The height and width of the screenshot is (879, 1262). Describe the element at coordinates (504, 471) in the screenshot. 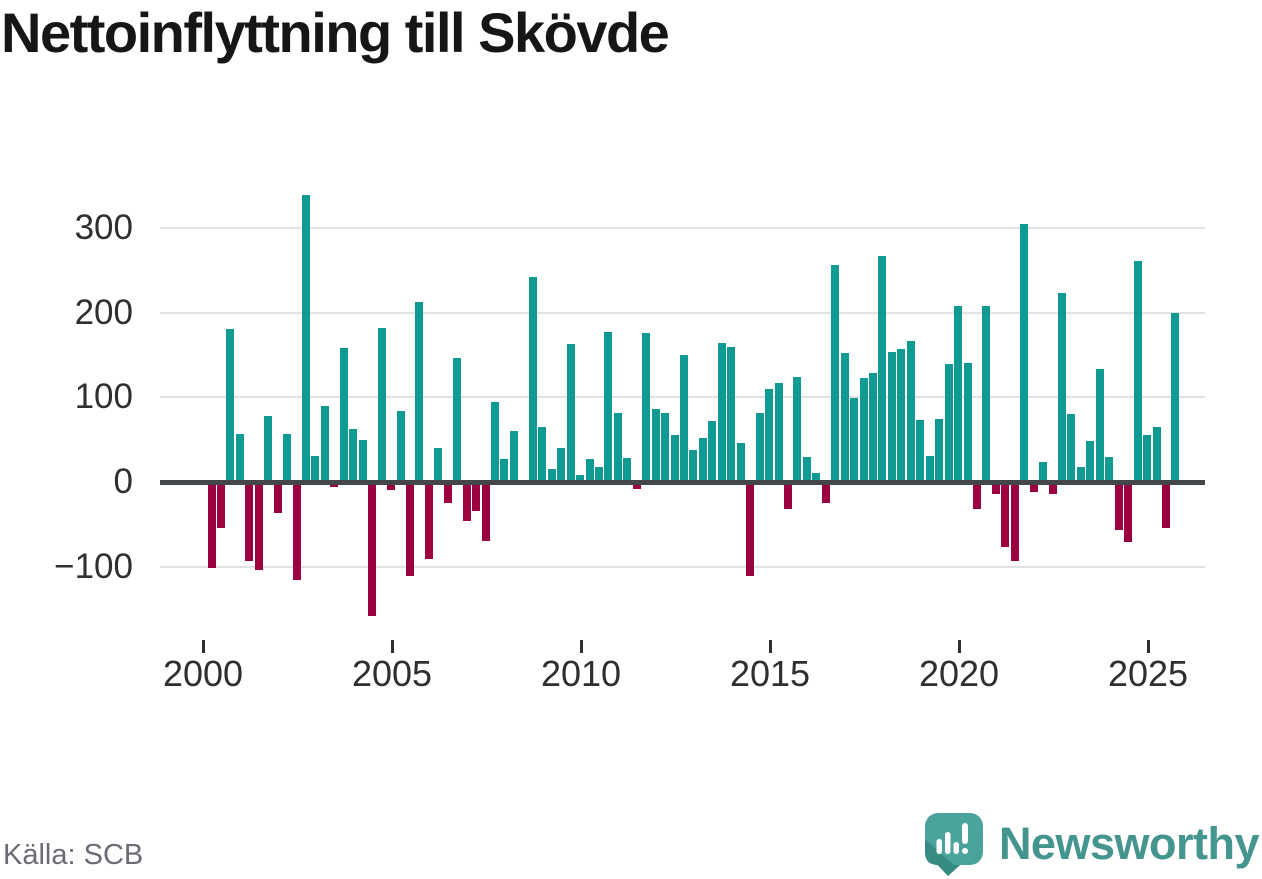

I see `bar-2007-Q4` at that location.